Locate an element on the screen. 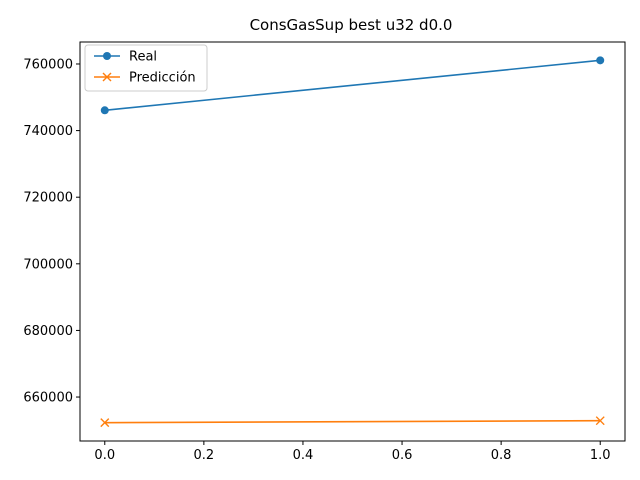 The image size is (640, 480). x-axis: 0.0 0.2 0.4 0.6 0.8 1.0 is located at coordinates (352, 452).